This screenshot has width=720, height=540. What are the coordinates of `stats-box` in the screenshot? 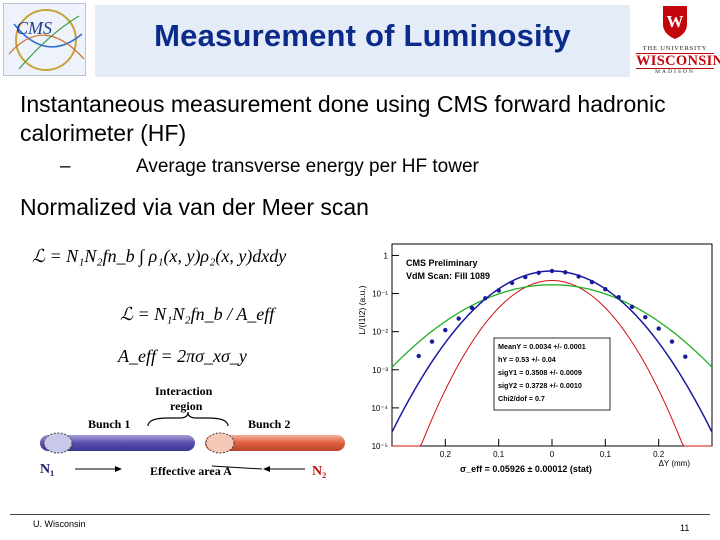 It's located at (552, 374).